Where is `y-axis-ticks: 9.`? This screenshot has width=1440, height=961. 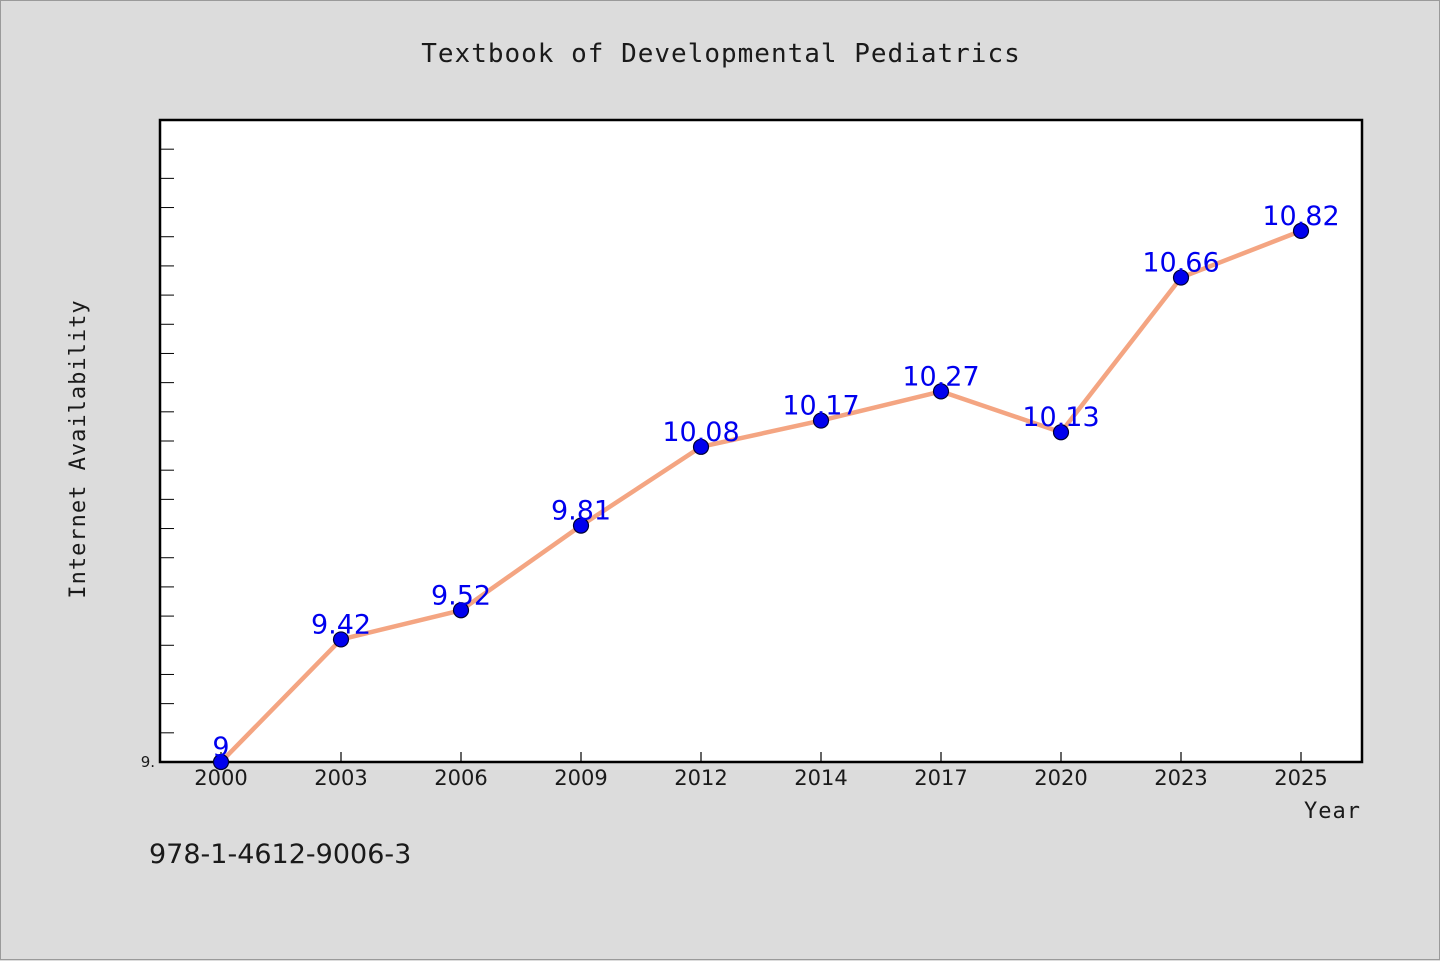 y-axis-ticks: 9. is located at coordinates (157, 459).